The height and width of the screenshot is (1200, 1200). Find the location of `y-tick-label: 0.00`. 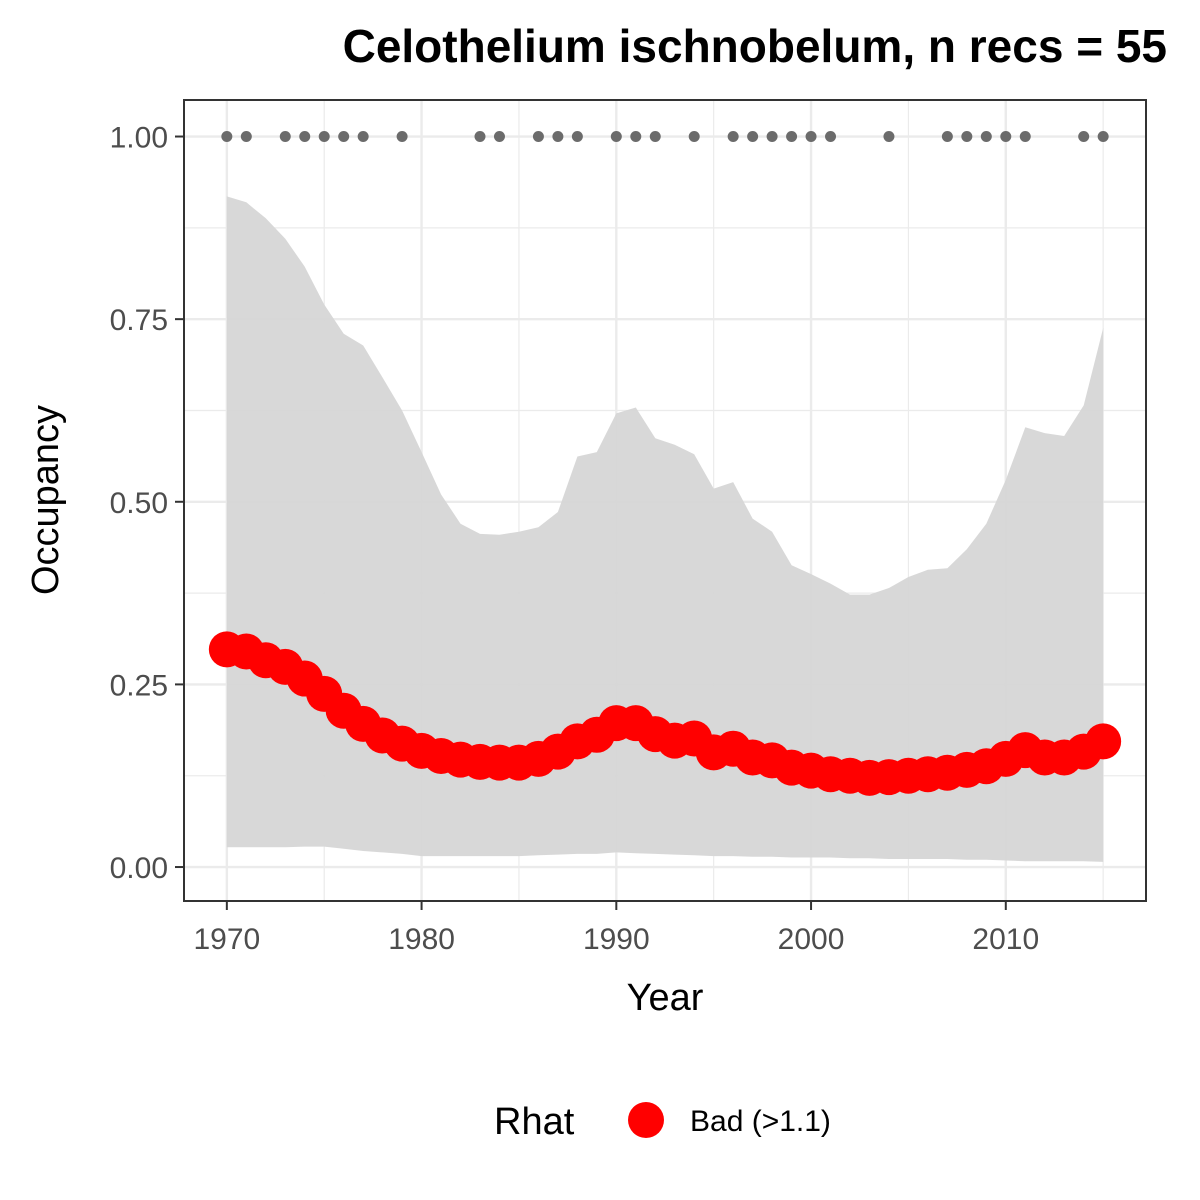

y-tick-label: 0.00 is located at coordinates (139, 868).